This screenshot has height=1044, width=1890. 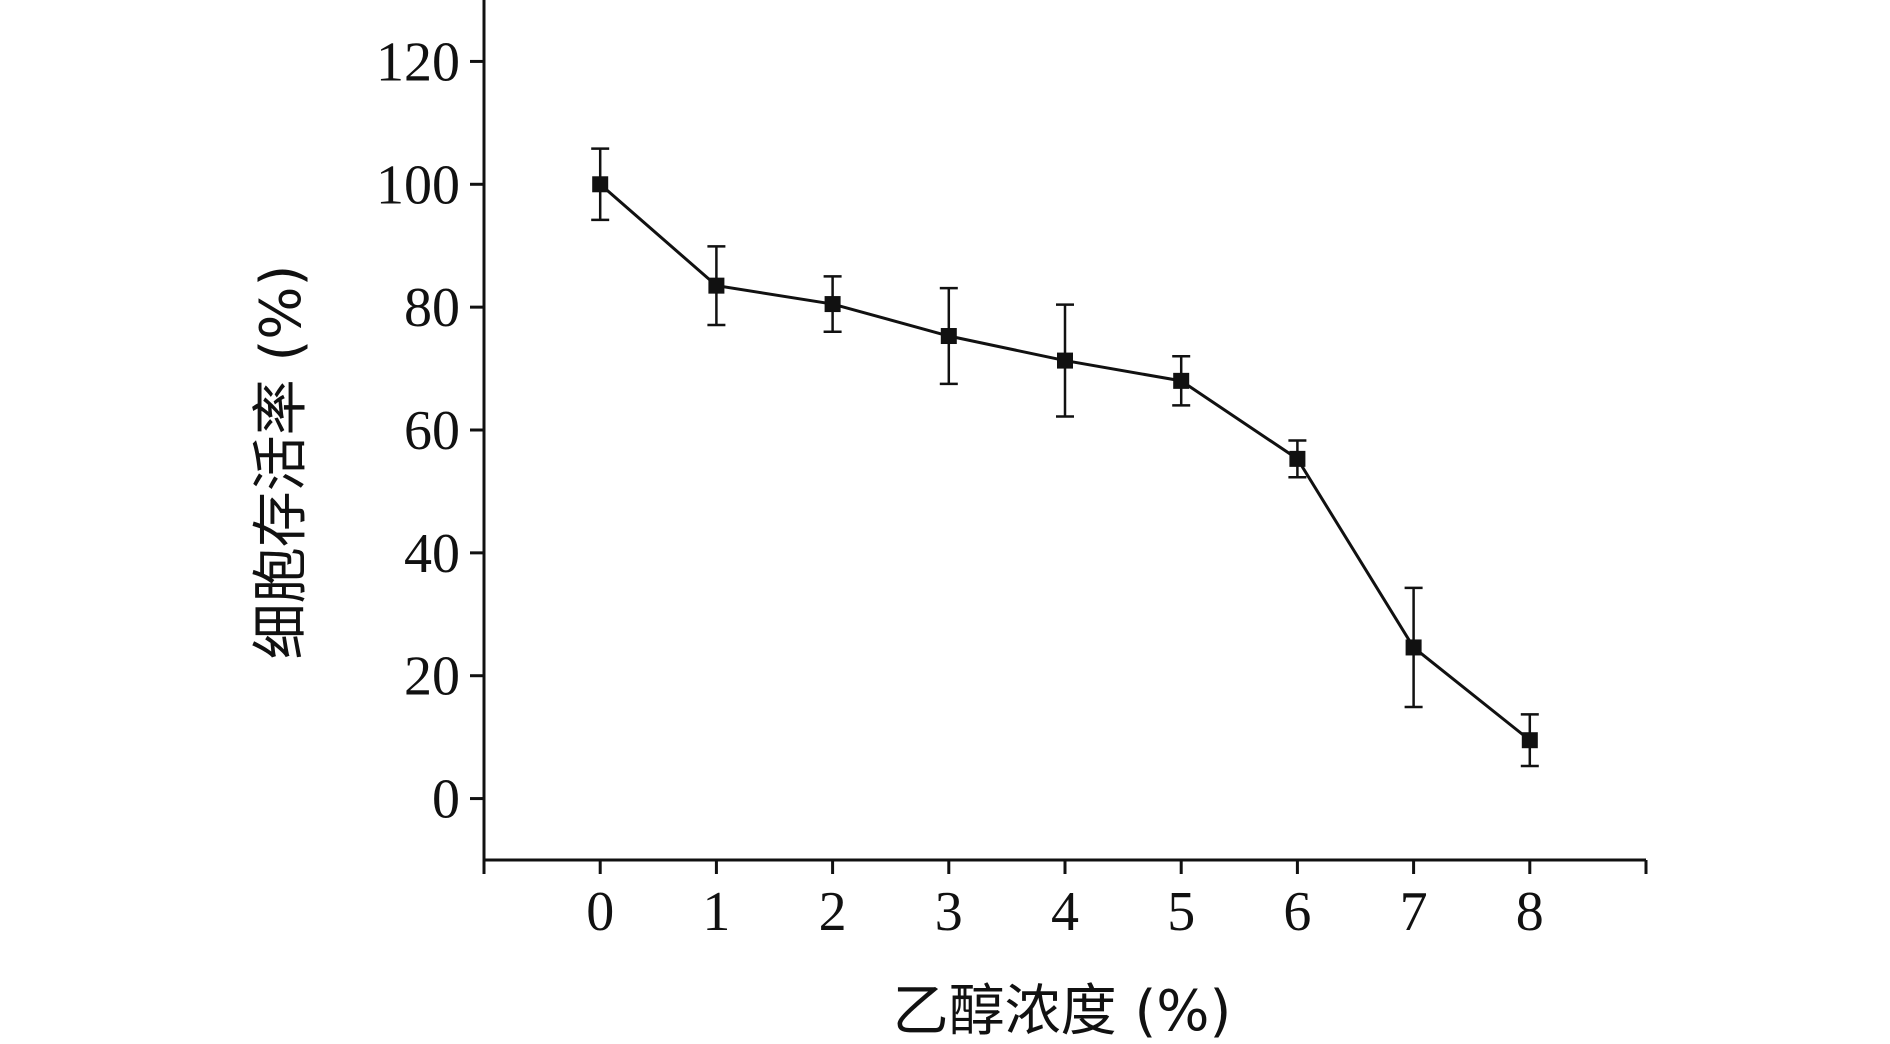 I want to click on x-tick-label: 5, so click(x=1181, y=912).